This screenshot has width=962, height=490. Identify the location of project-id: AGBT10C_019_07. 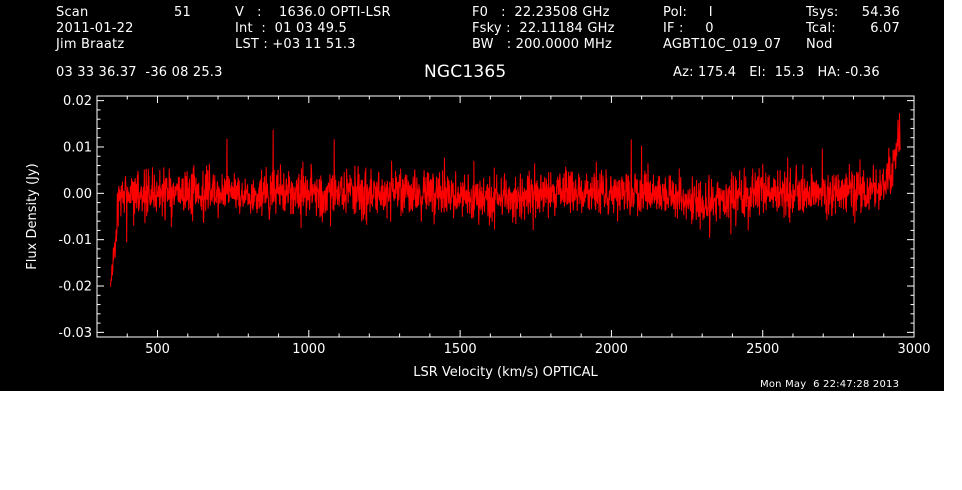
(722, 44).